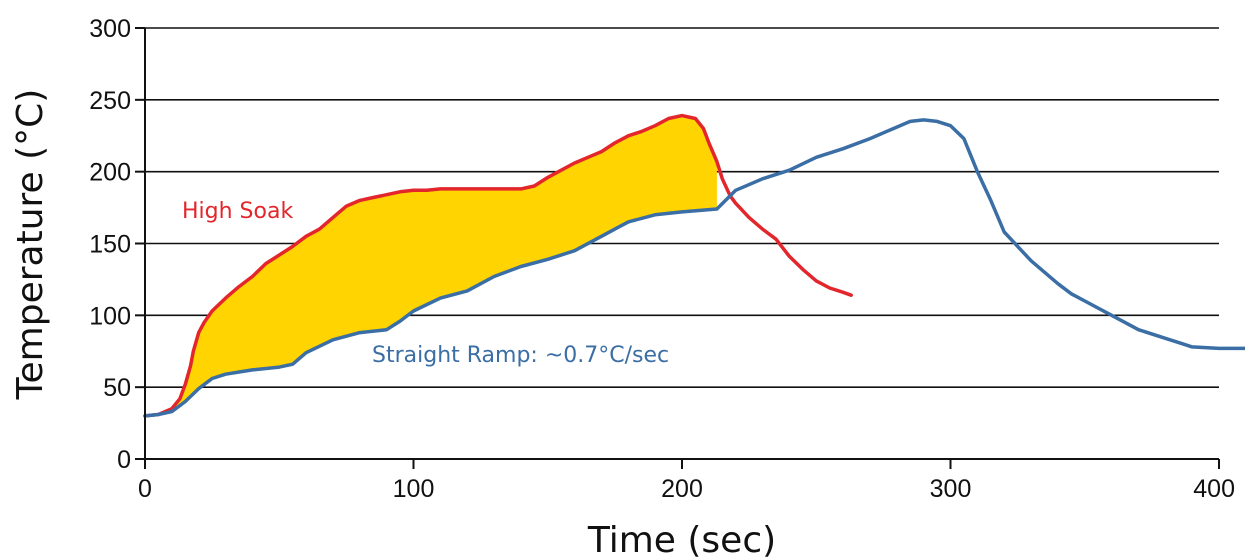 This screenshot has width=1245, height=560. I want to click on y-tick-label-150: 150, so click(110, 245).